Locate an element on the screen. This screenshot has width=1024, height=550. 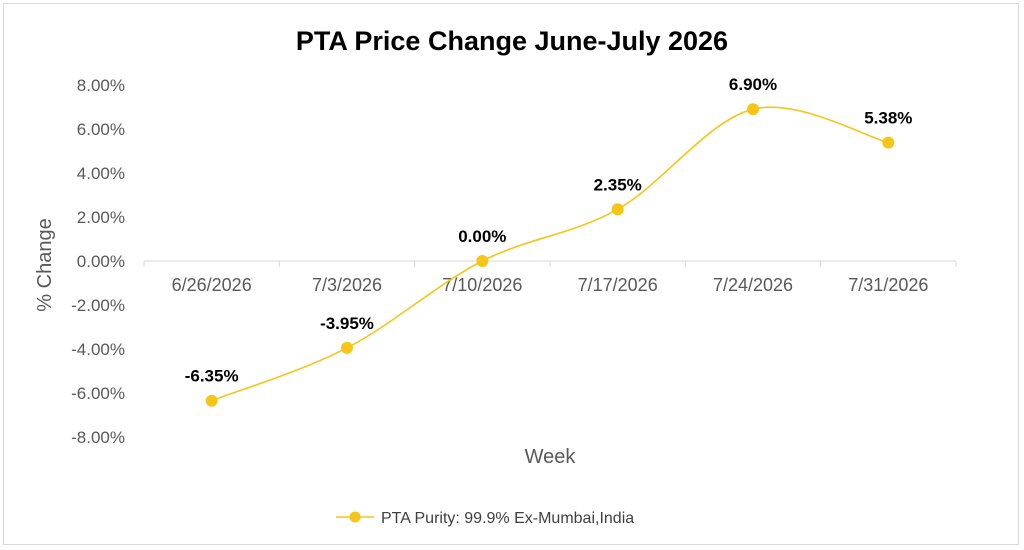
x-tick-label: 7/24/2026 is located at coordinates (753, 285).